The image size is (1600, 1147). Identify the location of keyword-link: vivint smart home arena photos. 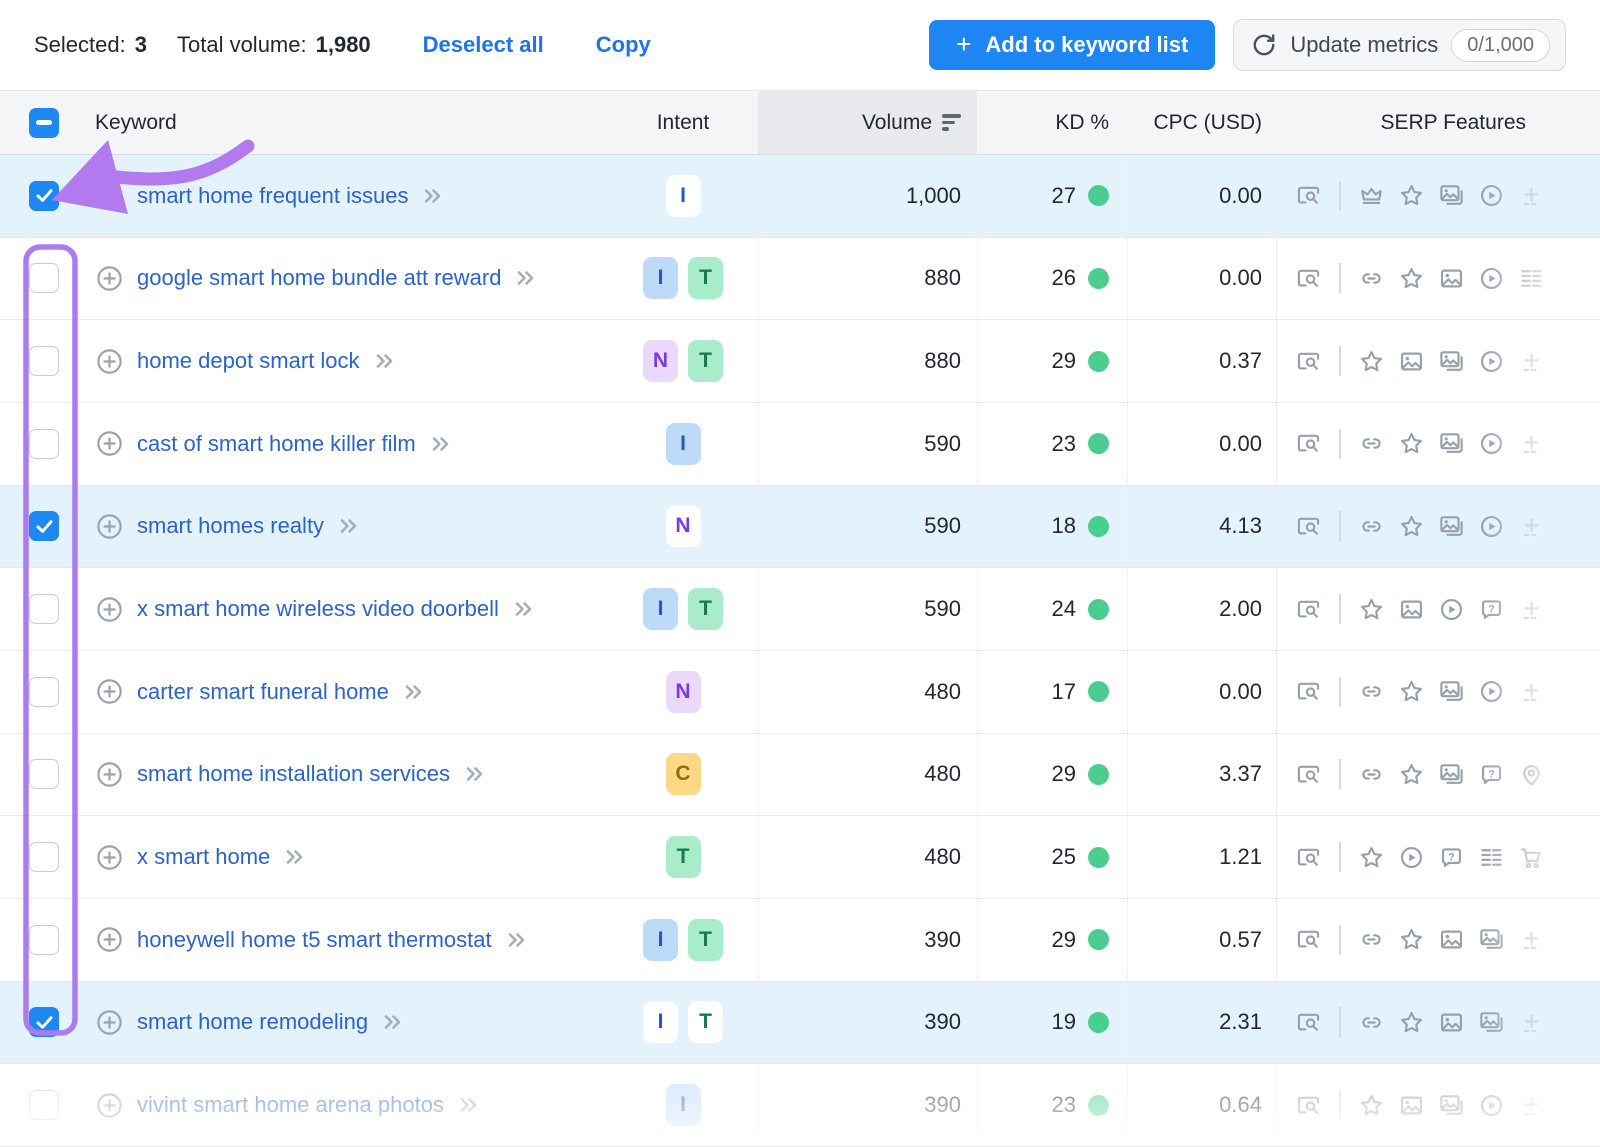
(290, 1105).